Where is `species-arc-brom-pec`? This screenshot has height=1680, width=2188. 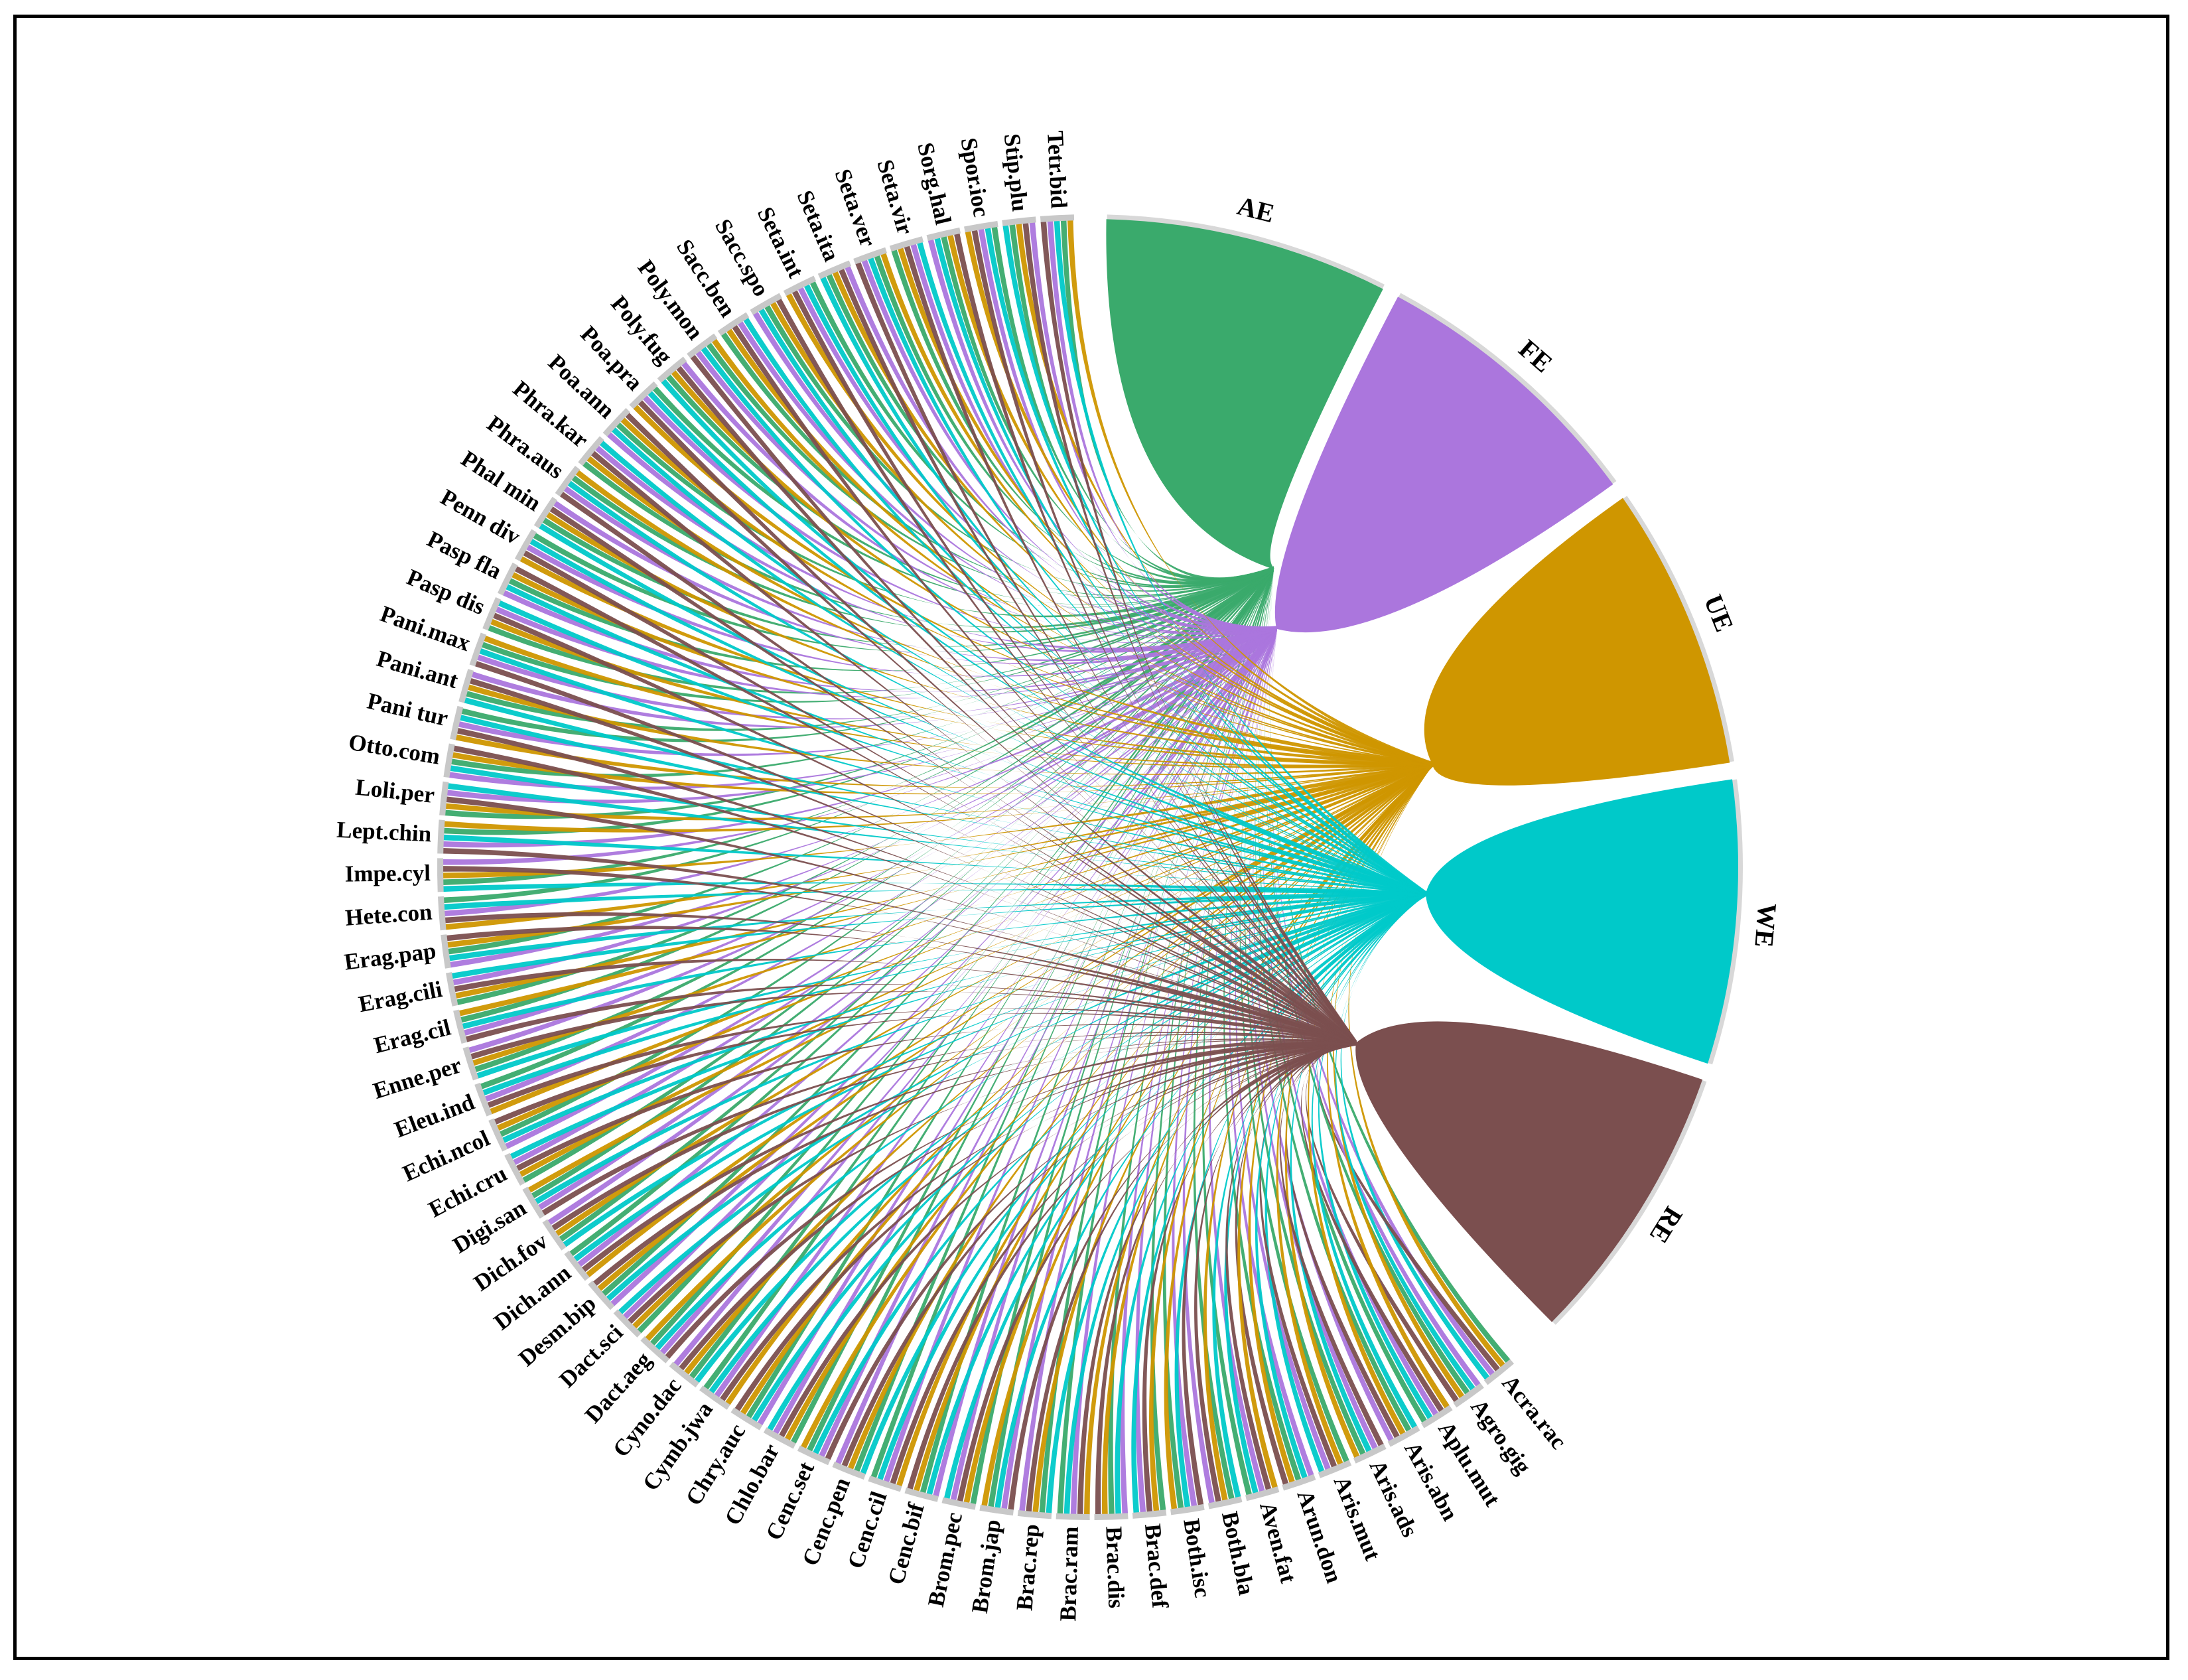
species-arc-brom-pec is located at coordinates (959, 1503).